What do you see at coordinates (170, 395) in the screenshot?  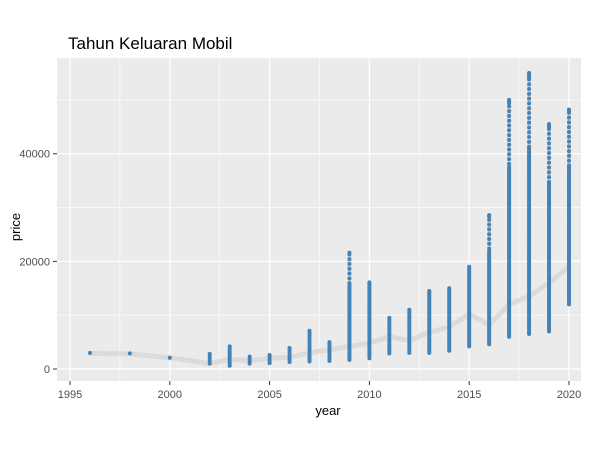 I see `x-tick-label: 2000` at bounding box center [170, 395].